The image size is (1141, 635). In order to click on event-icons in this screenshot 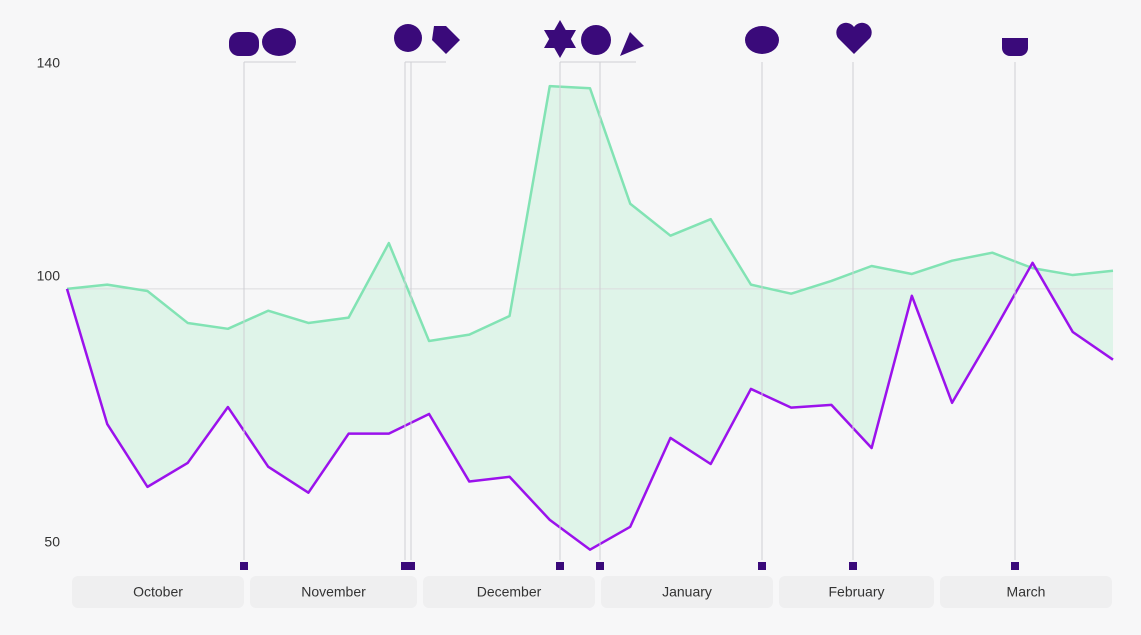, I will do `click(628, 39)`.